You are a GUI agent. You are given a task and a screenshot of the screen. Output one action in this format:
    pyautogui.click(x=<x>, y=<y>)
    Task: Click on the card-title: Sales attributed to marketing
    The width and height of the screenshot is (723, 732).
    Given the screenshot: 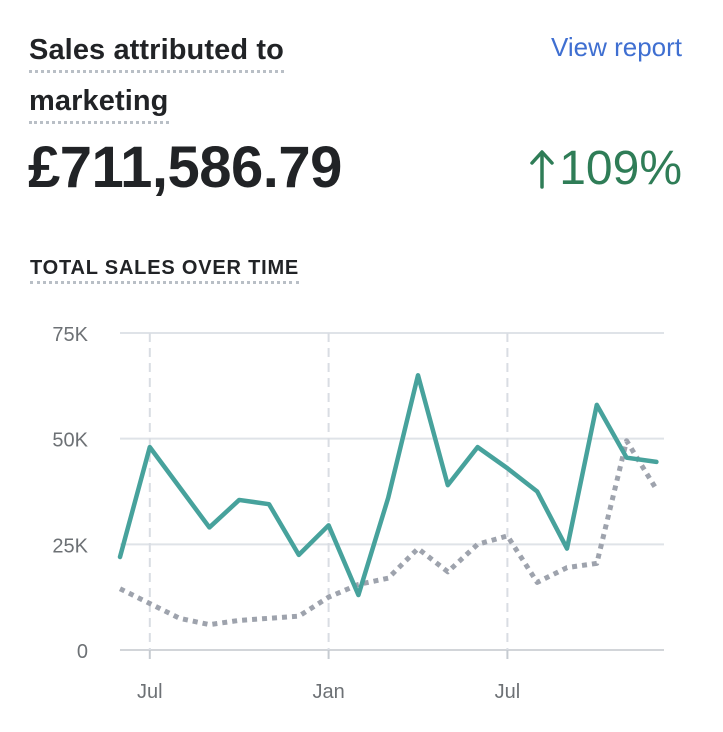 What is the action you would take?
    pyautogui.click(x=194, y=77)
    